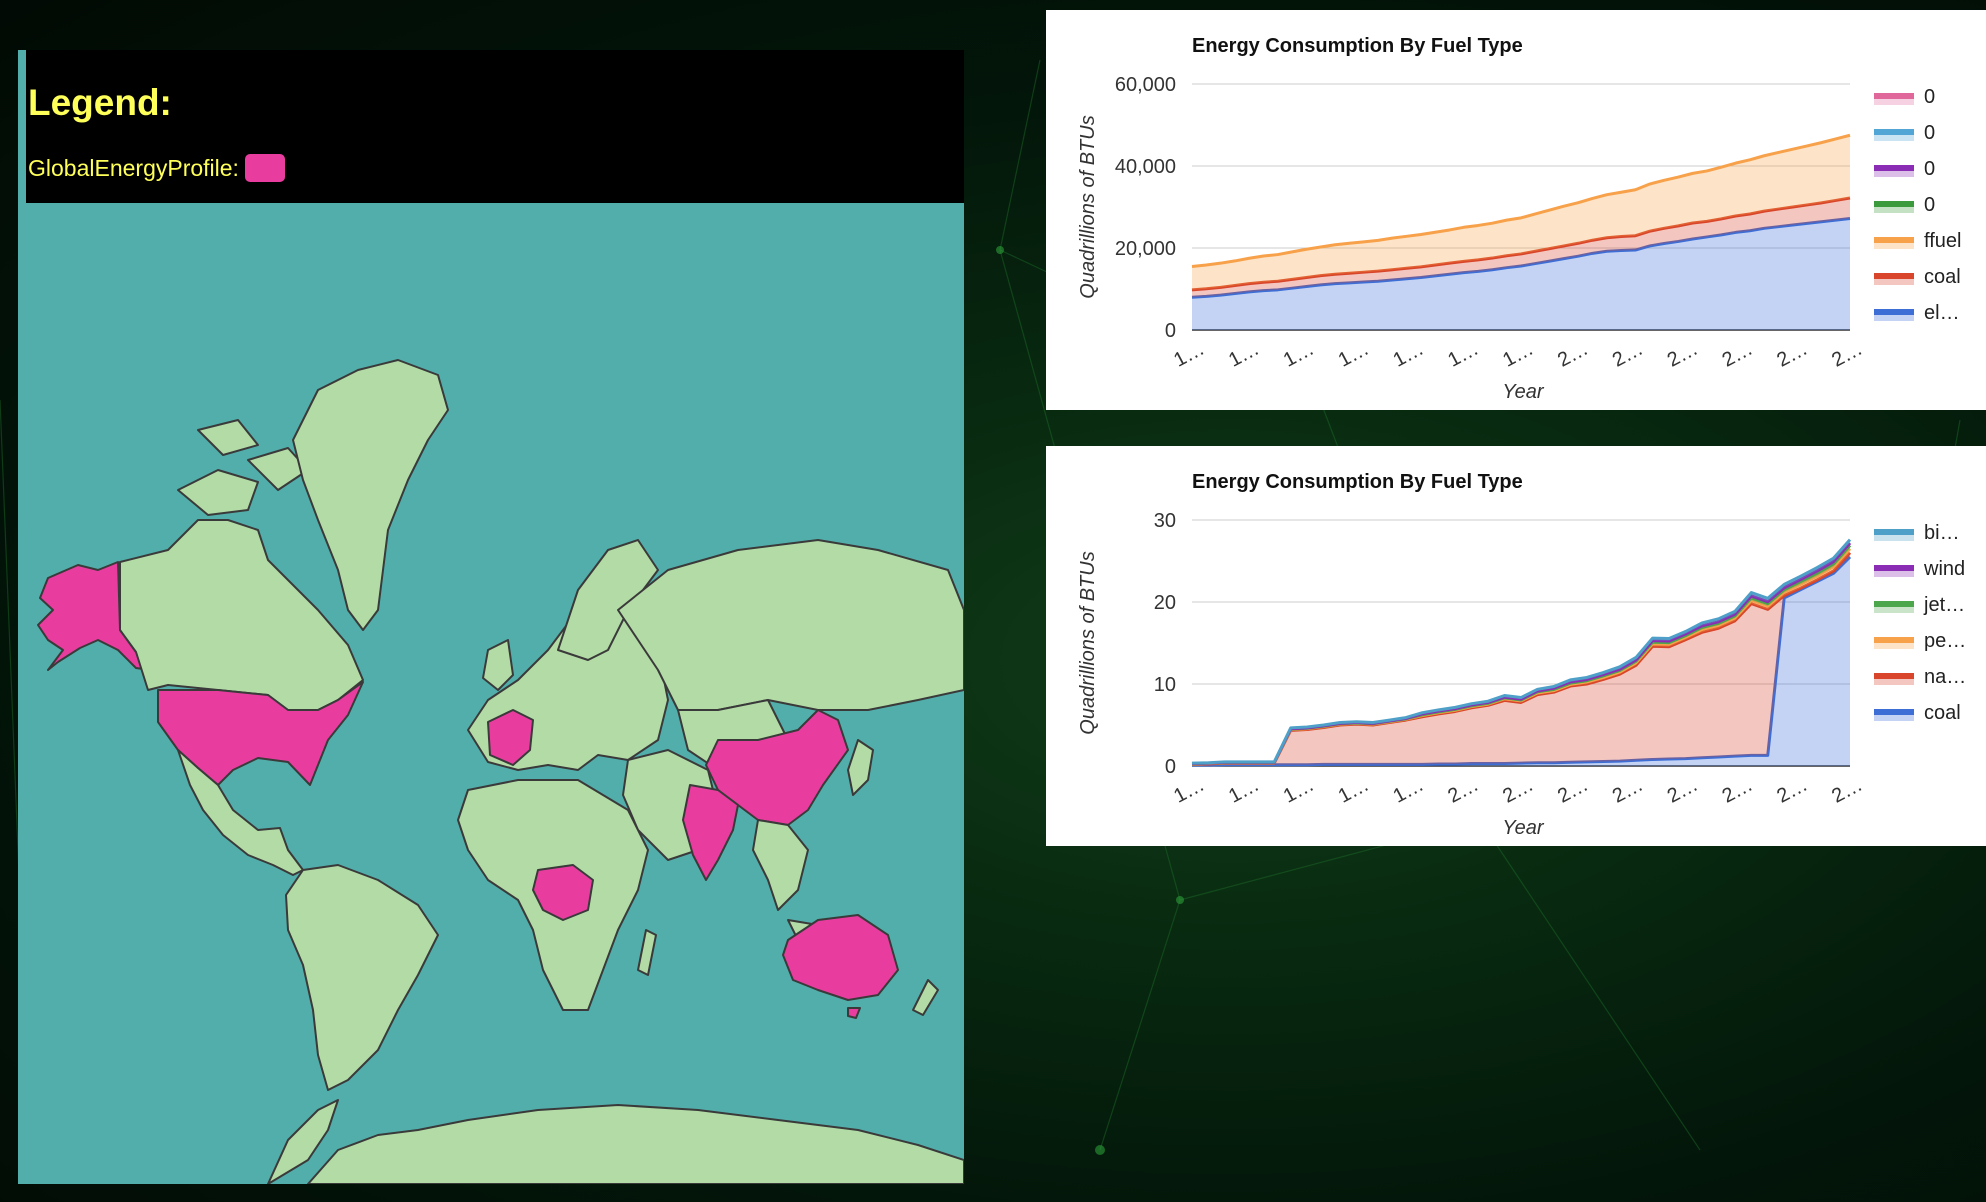 The height and width of the screenshot is (1202, 1986). What do you see at coordinates (790, 625) in the screenshot?
I see `region-russia` at bounding box center [790, 625].